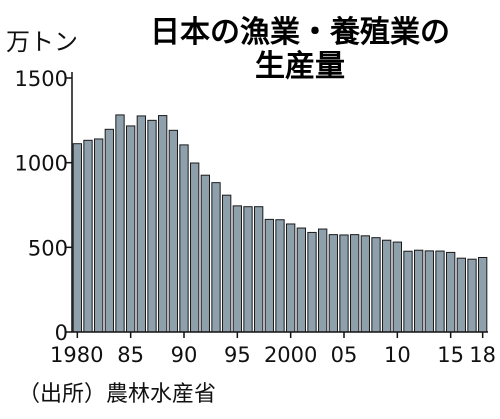 This screenshot has width=500, height=419. What do you see at coordinates (109, 230) in the screenshot?
I see `bar-1983` at bounding box center [109, 230].